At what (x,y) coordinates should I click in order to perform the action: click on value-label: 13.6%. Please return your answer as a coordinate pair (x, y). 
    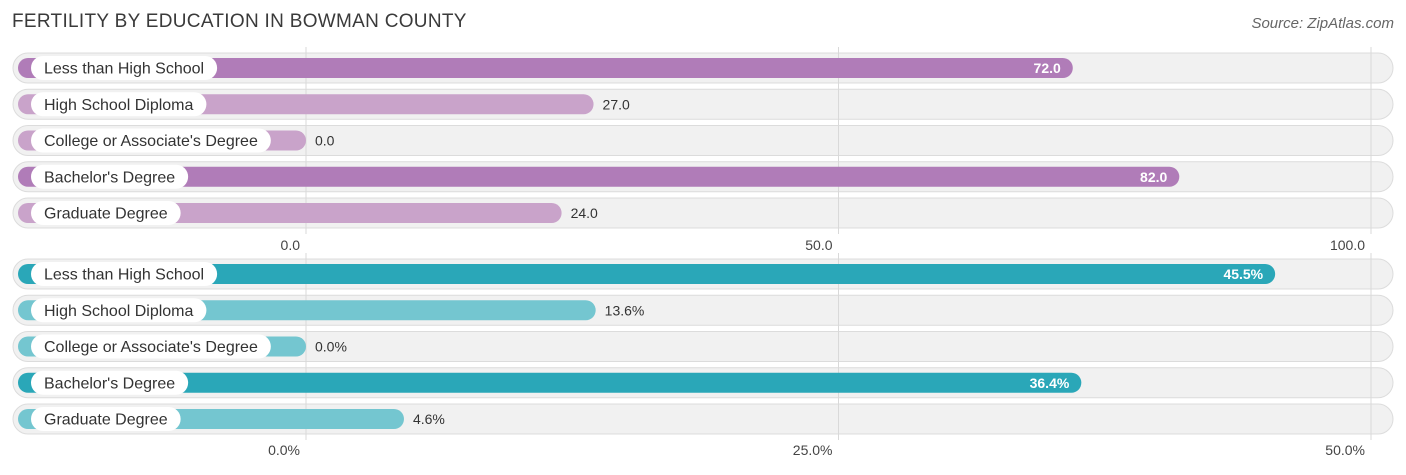
    Looking at the image, I should click on (625, 310).